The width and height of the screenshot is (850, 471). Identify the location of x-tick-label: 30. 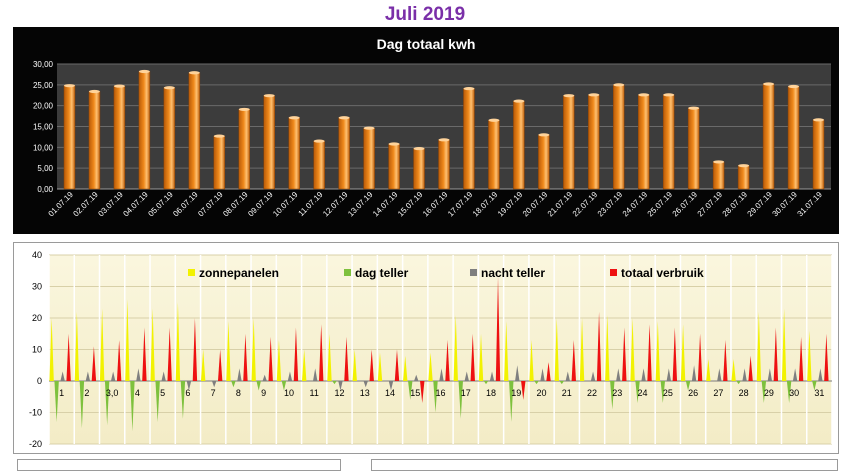
(794, 393).